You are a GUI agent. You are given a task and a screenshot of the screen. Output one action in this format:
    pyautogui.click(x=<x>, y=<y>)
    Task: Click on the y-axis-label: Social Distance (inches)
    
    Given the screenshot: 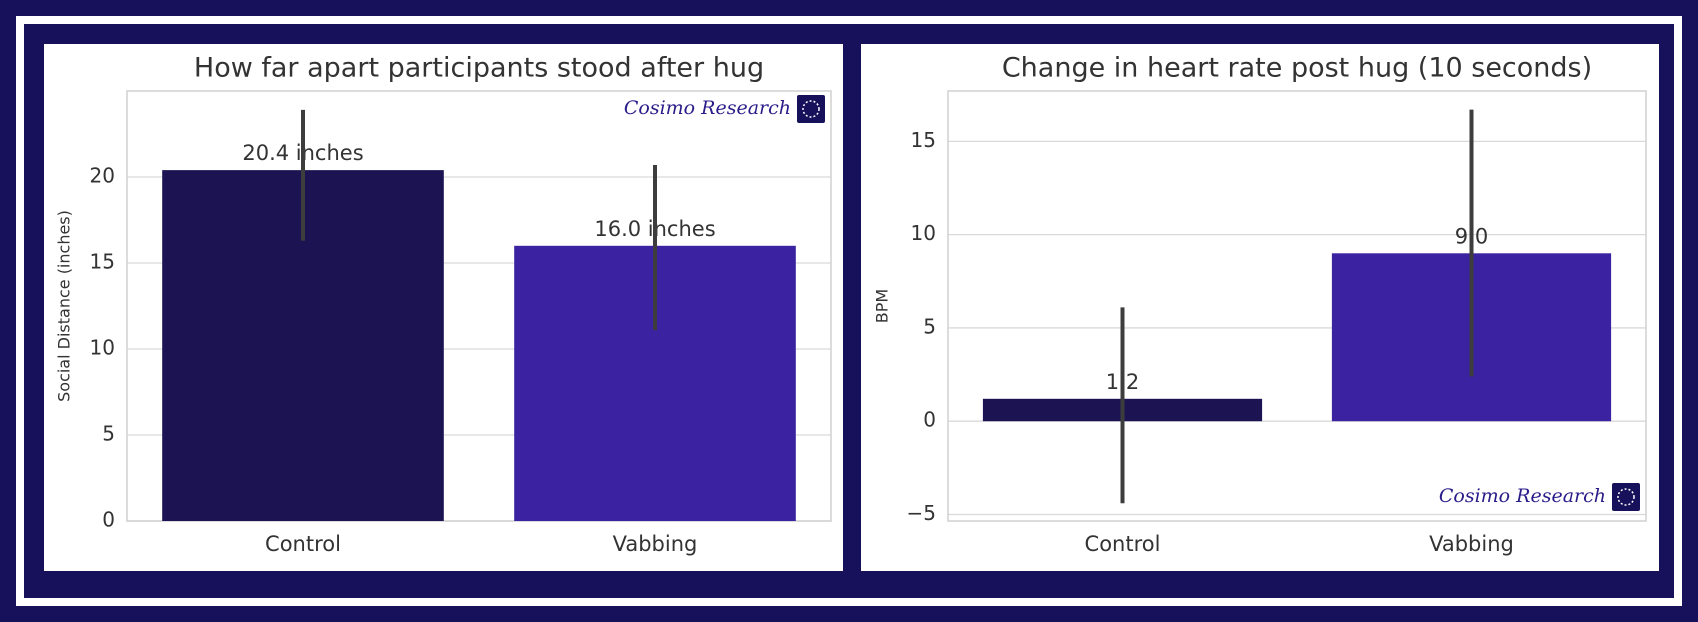 What is the action you would take?
    pyautogui.click(x=64, y=306)
    